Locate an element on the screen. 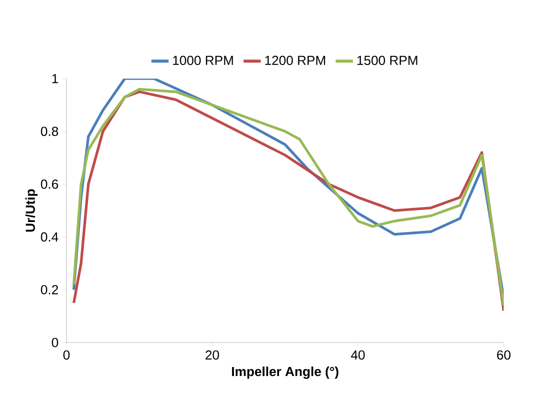 This screenshot has height=411, width=544. y-tick-label: 0 is located at coordinates (55, 343).